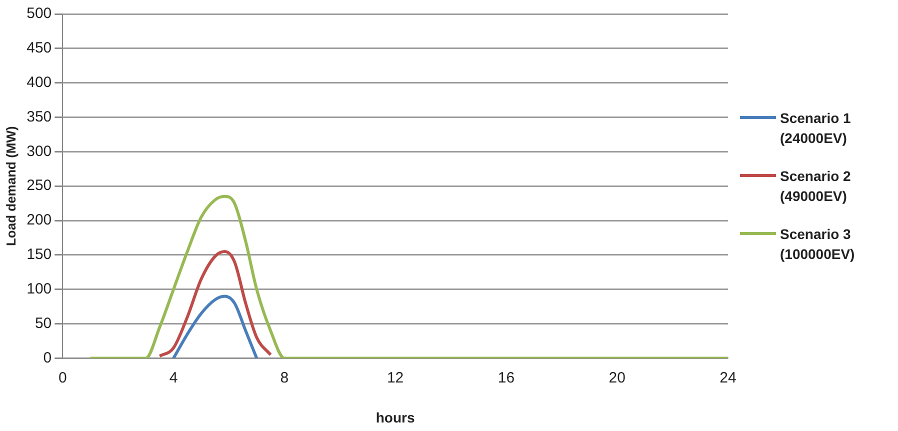 This screenshot has width=898, height=431. I want to click on x-tick-label: 12, so click(395, 377).